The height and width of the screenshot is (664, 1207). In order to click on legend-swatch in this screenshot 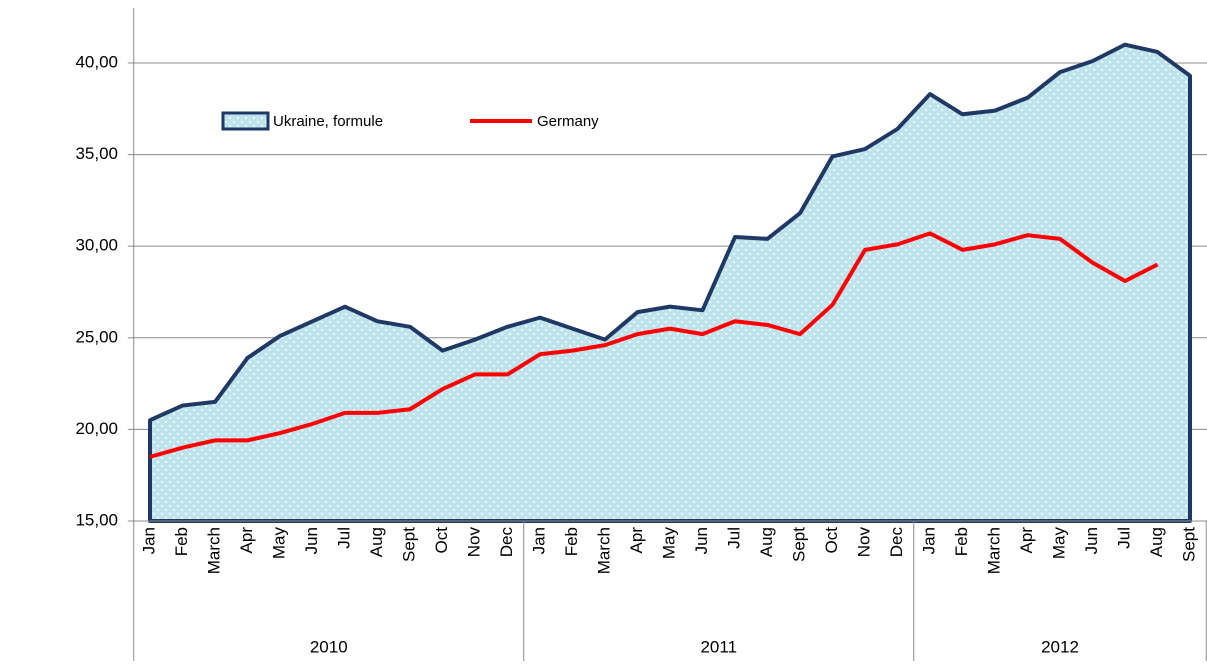, I will do `click(245, 121)`.